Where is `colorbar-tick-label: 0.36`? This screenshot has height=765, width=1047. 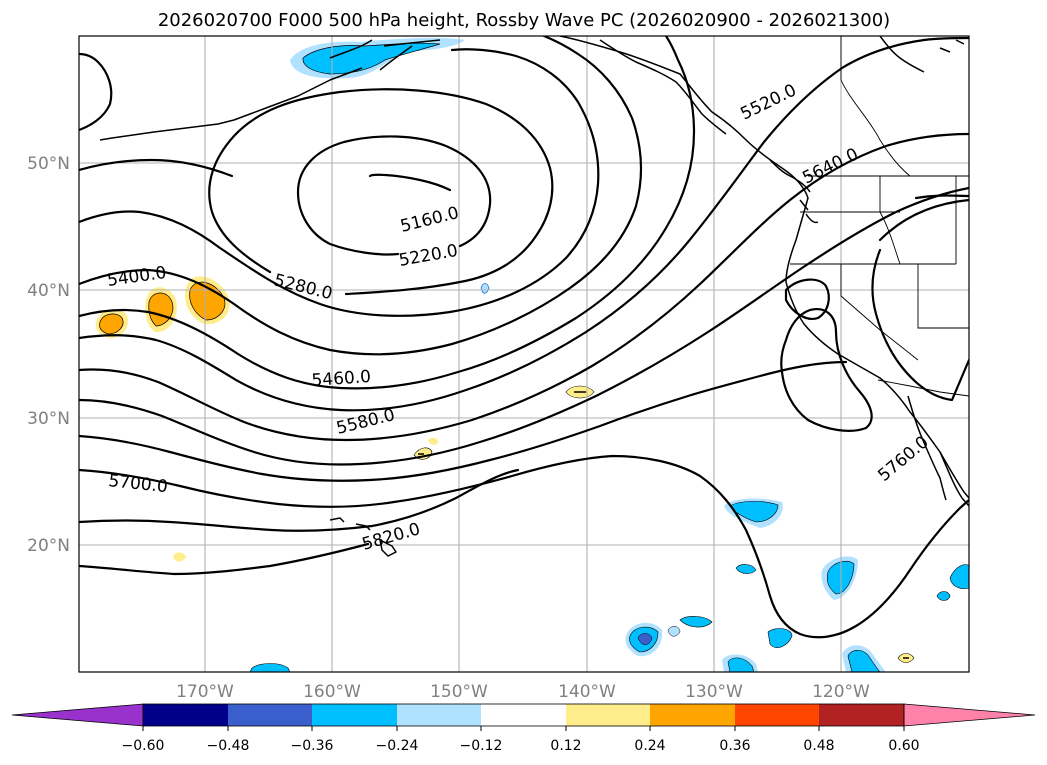
colorbar-tick-label: 0.36 is located at coordinates (734, 746).